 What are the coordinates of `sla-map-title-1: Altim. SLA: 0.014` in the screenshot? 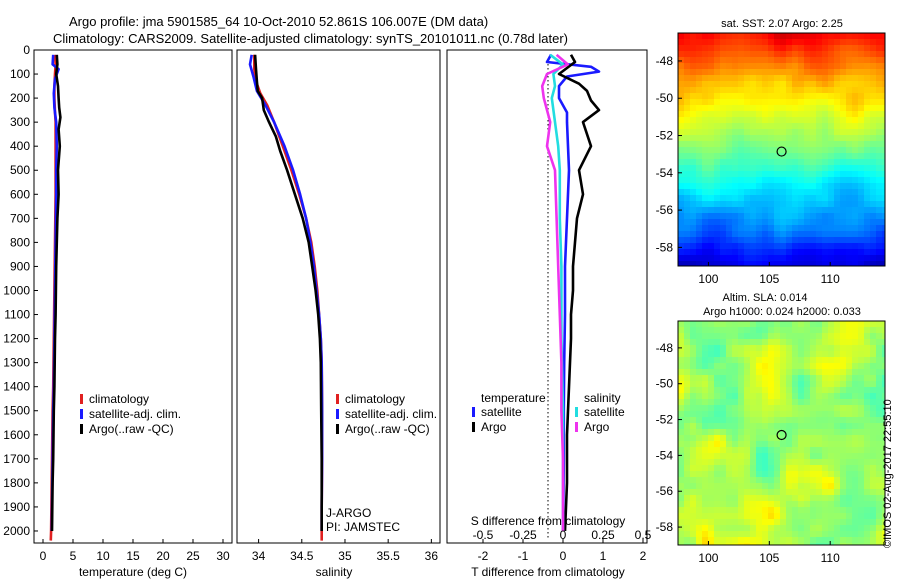 It's located at (765, 298).